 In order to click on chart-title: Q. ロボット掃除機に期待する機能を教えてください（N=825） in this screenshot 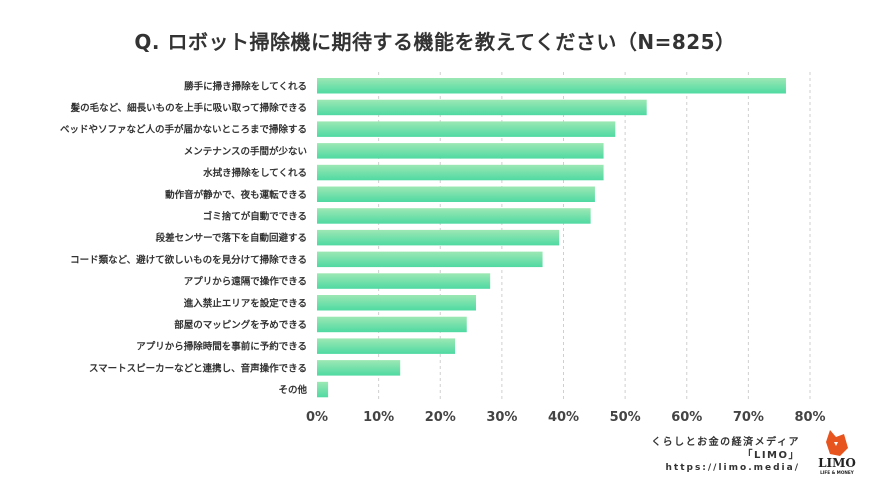, I will do `click(435, 42)`.